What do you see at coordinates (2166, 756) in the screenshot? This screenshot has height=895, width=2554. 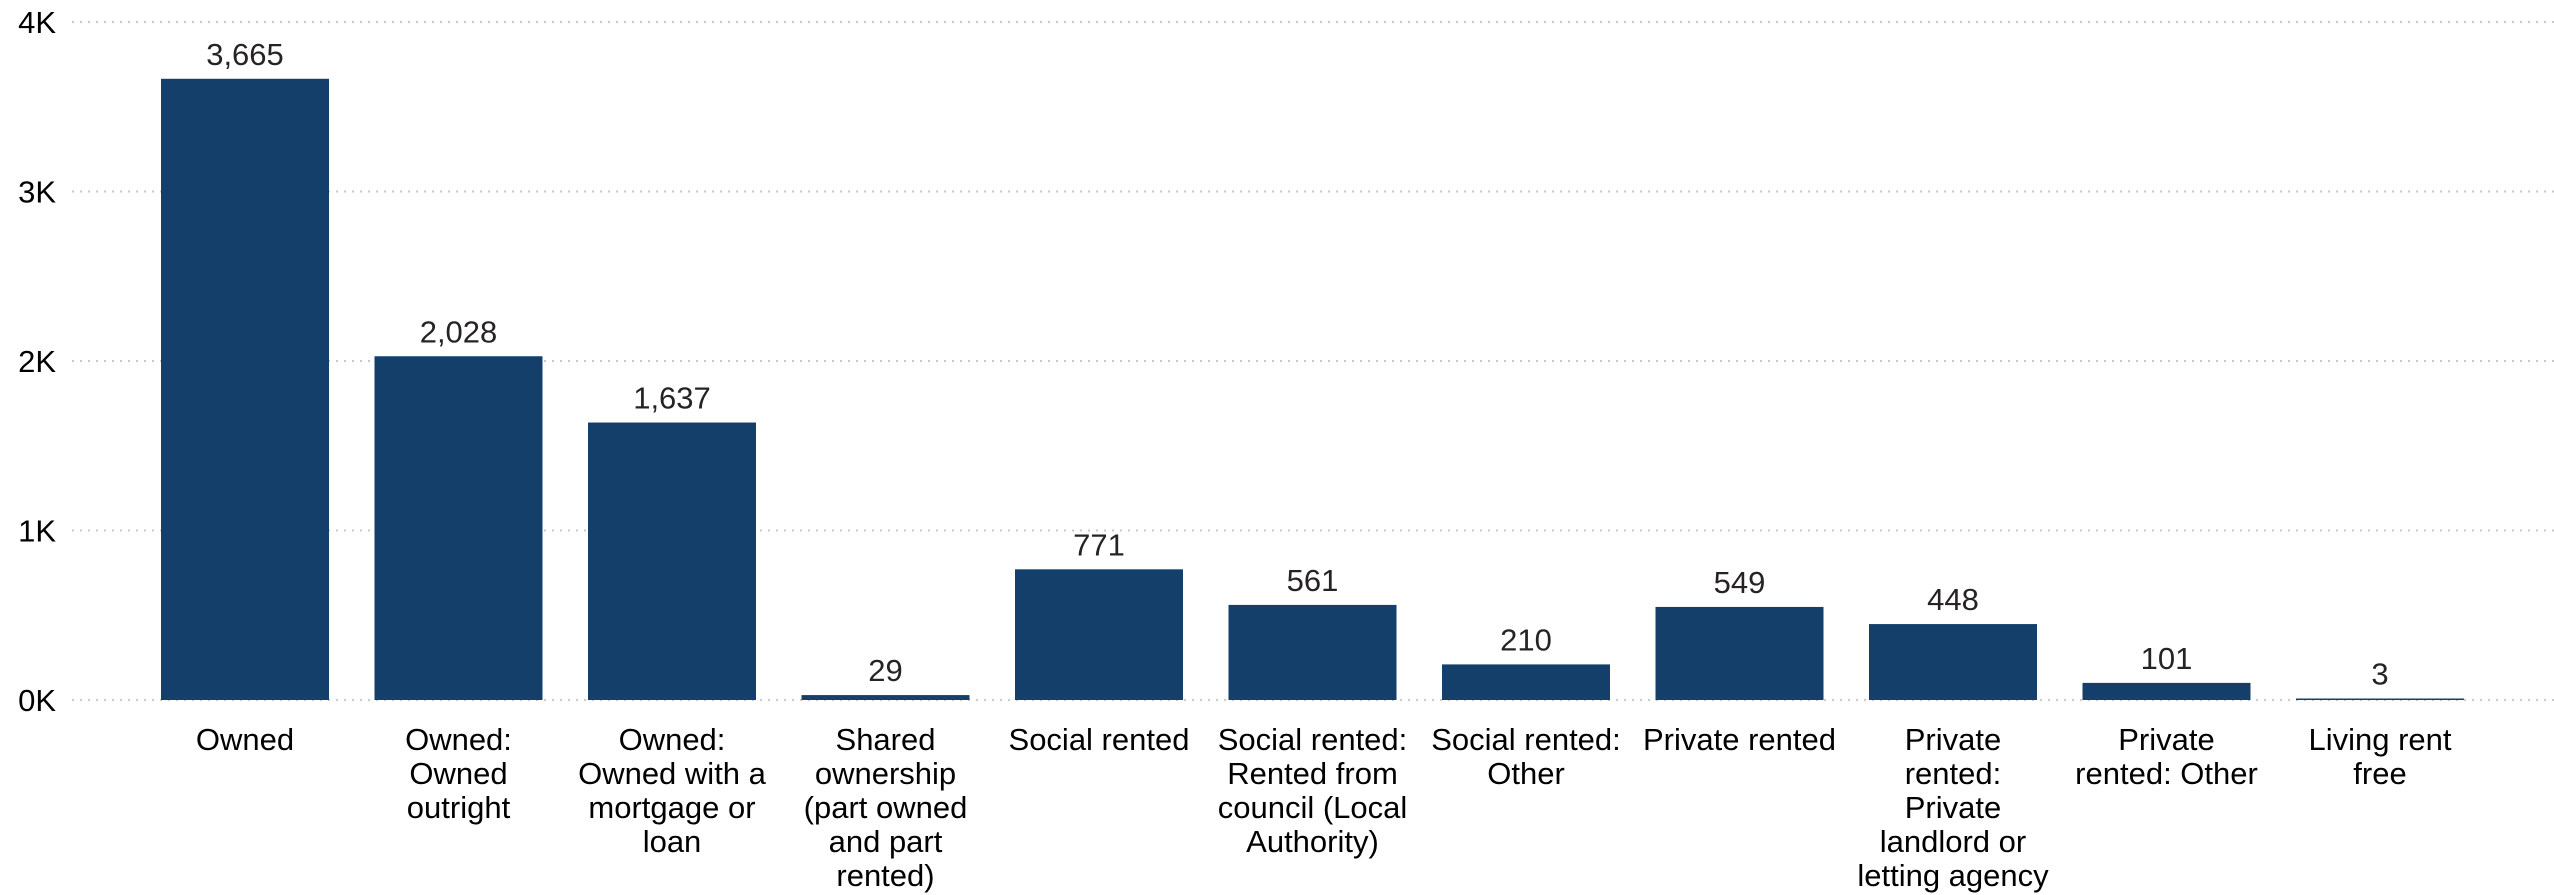 I see `x-tick-label: Private rented: Other` at bounding box center [2166, 756].